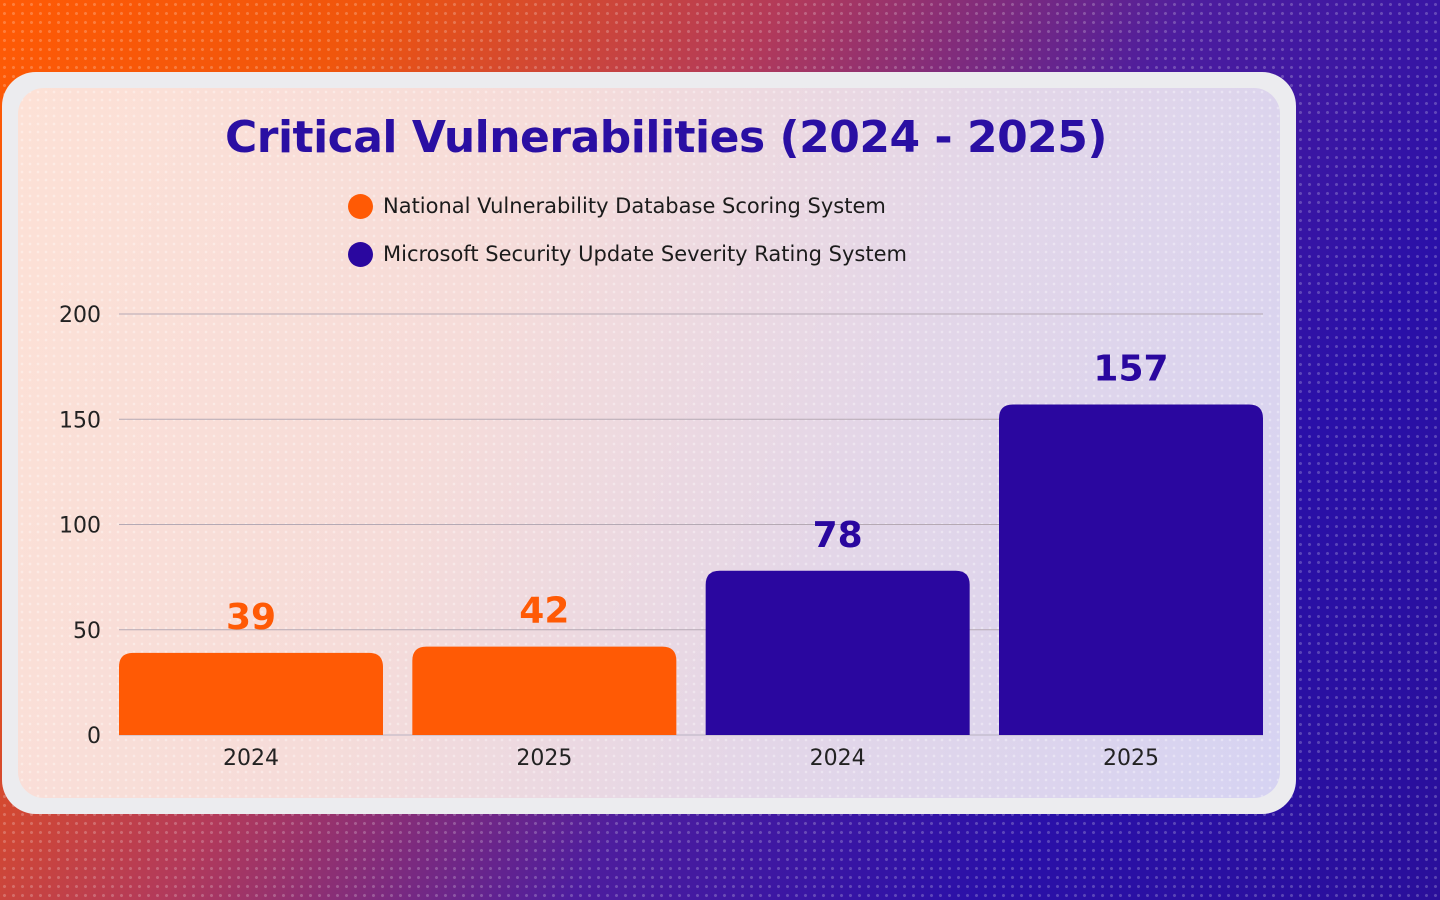  Describe the element at coordinates (87, 631) in the screenshot. I see `y-tick-label: 50` at that location.